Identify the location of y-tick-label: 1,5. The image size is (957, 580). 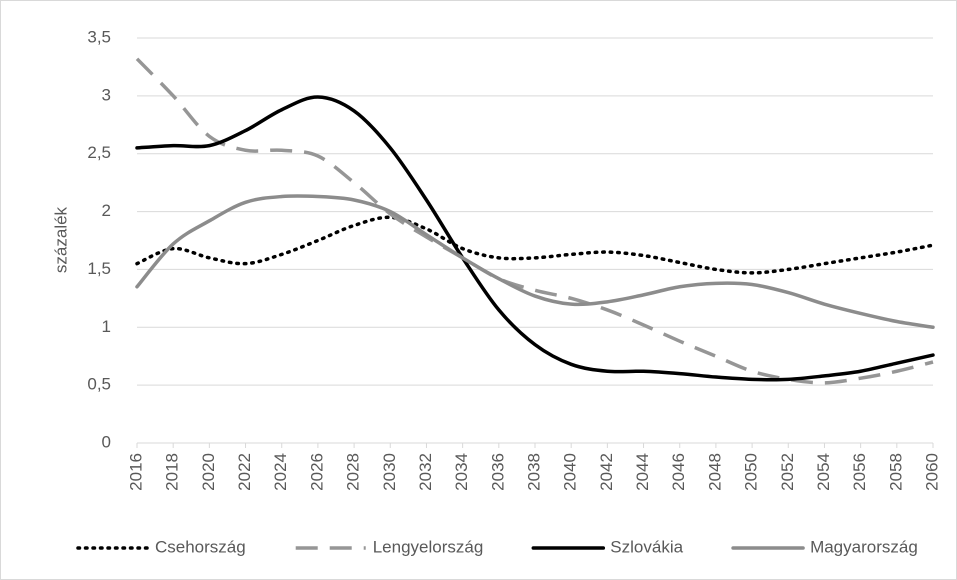
(99, 268).